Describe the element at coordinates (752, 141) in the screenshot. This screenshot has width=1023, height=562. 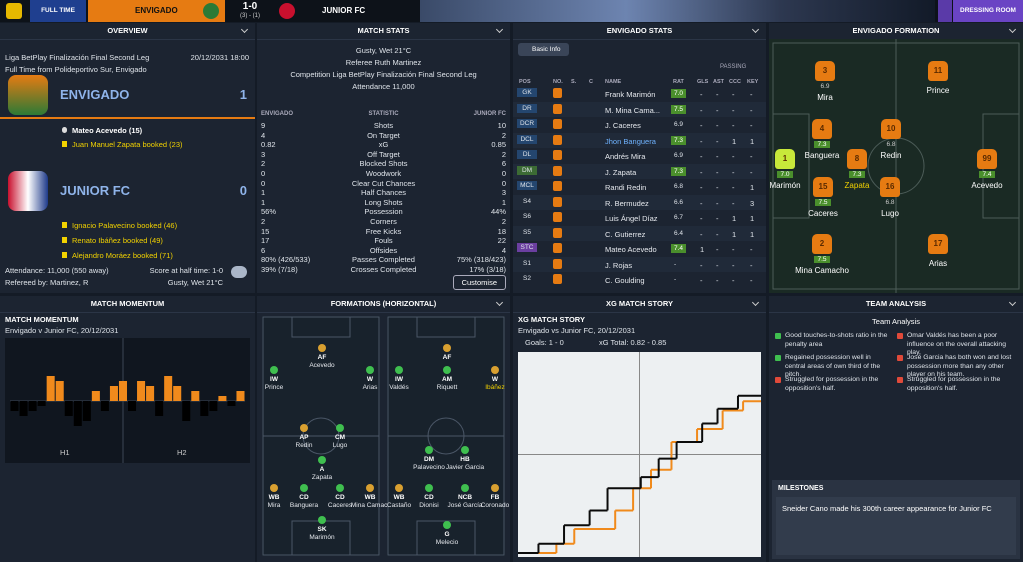
I see `key: 1` at that location.